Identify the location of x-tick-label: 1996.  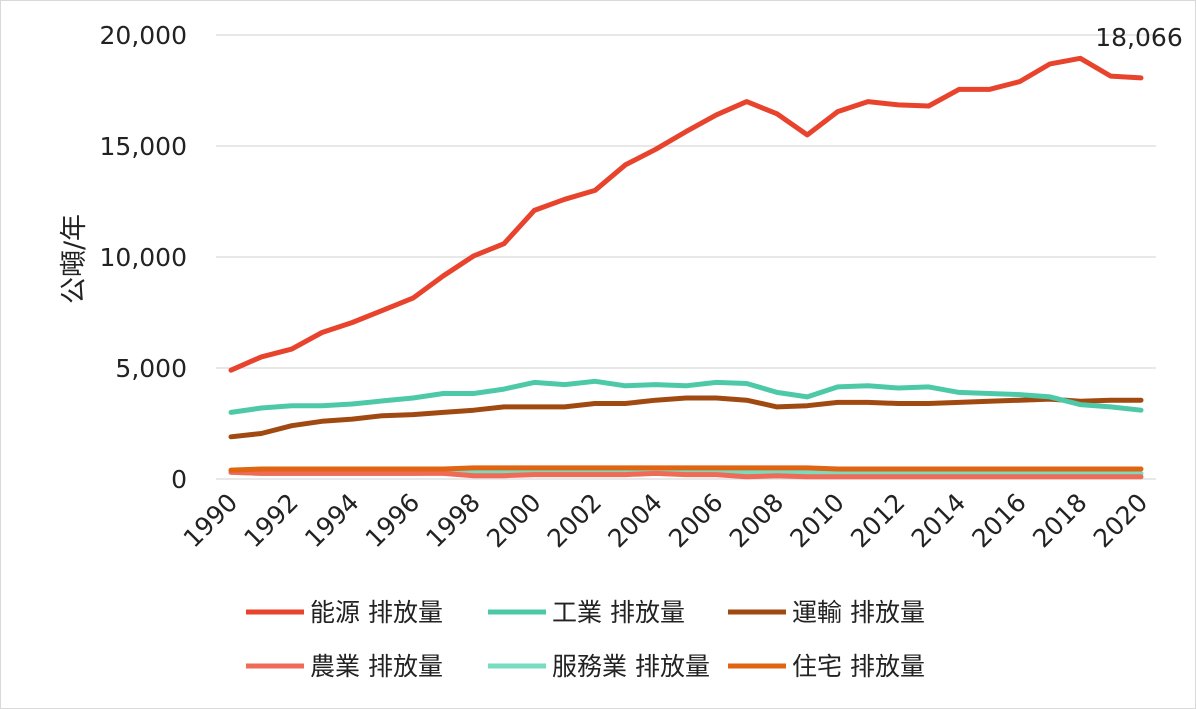
(392, 520).